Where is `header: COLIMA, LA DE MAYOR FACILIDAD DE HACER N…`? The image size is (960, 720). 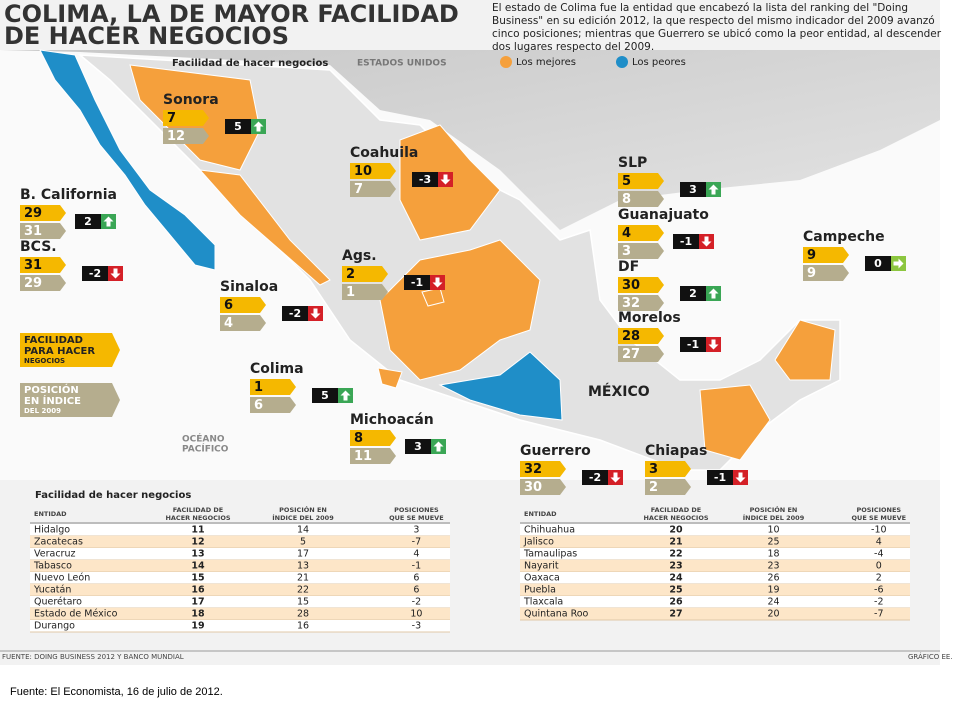
header: COLIMA, LA DE MAYOR FACILIDAD DE HACER N… is located at coordinates (473, 26).